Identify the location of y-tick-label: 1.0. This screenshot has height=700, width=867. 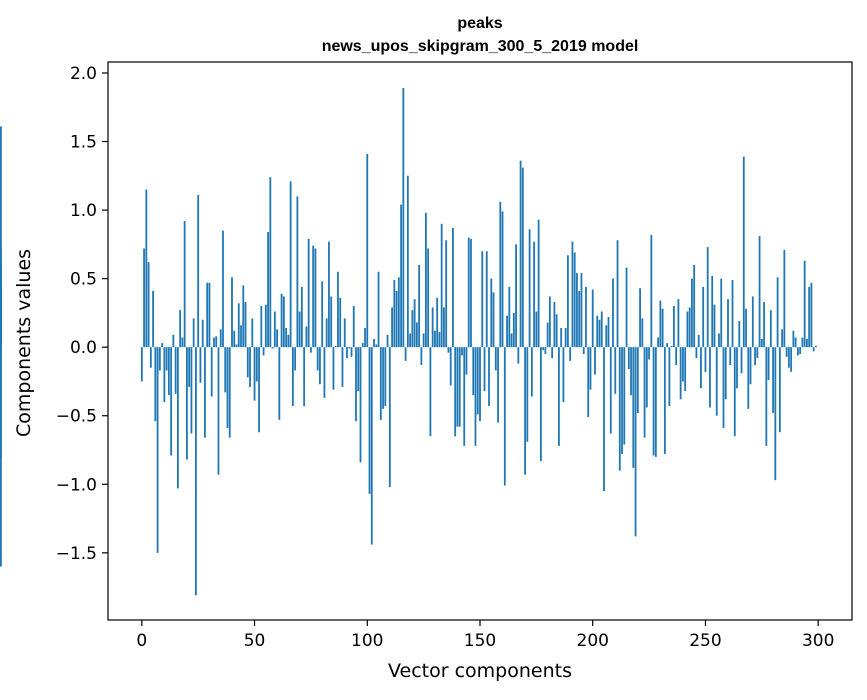
(83, 211).